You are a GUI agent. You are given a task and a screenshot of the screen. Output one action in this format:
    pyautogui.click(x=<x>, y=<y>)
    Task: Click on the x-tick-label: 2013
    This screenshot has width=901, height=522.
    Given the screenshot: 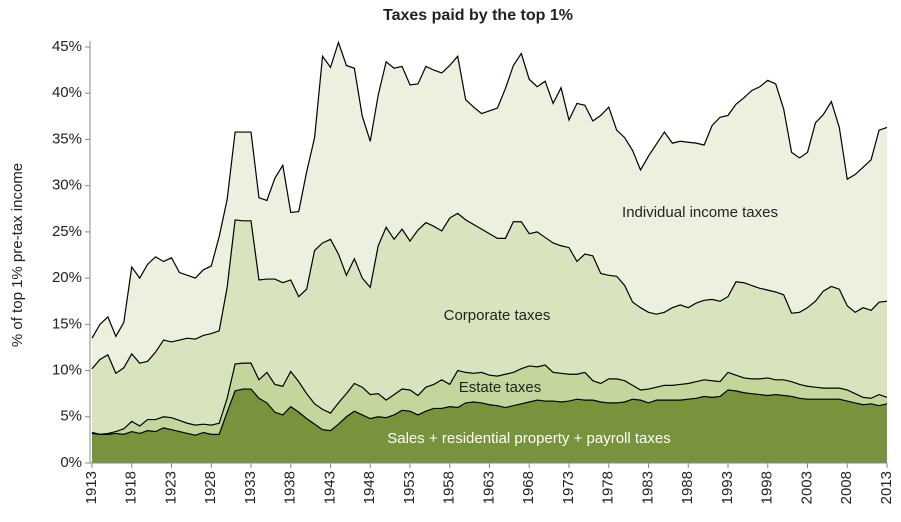 What is the action you would take?
    pyautogui.click(x=886, y=487)
    